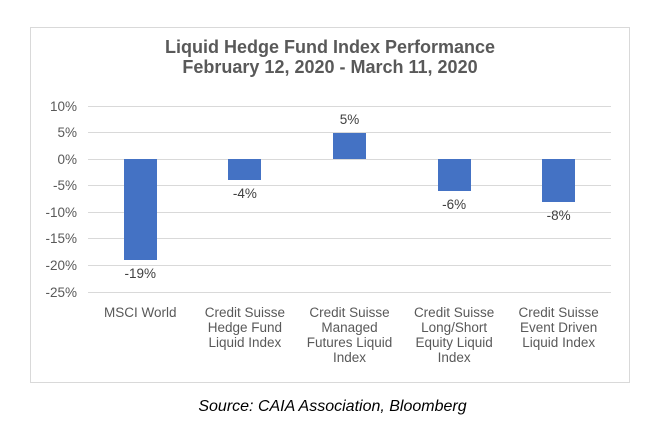 This screenshot has width=665, height=433. Describe the element at coordinates (61, 212) in the screenshot. I see `y-axis-tick-label: -10%` at that location.